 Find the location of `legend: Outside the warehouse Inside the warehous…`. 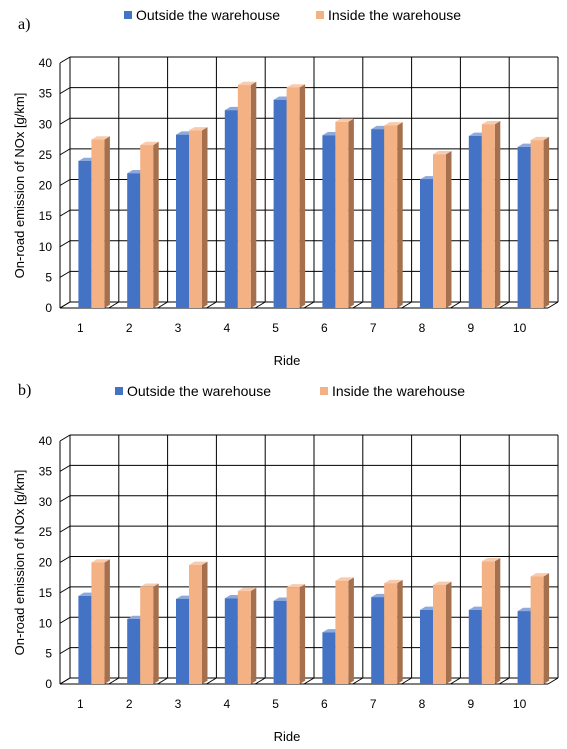

legend: Outside the warehouse Inside the warehous… is located at coordinates (290, 391).